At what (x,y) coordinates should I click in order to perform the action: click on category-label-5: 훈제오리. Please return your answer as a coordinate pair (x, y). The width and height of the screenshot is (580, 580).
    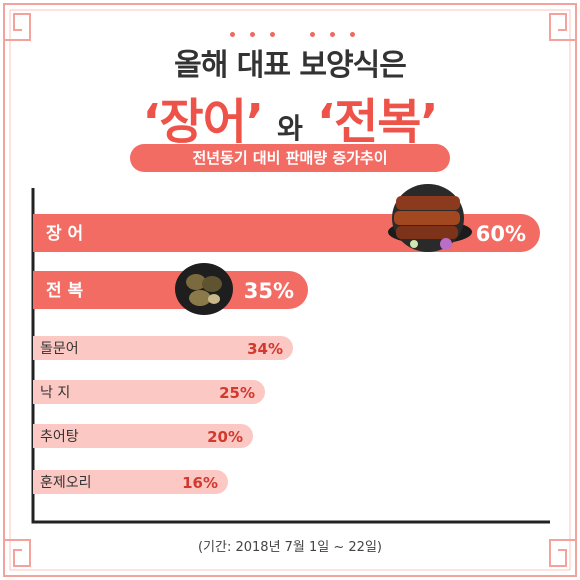
    Looking at the image, I should click on (66, 483).